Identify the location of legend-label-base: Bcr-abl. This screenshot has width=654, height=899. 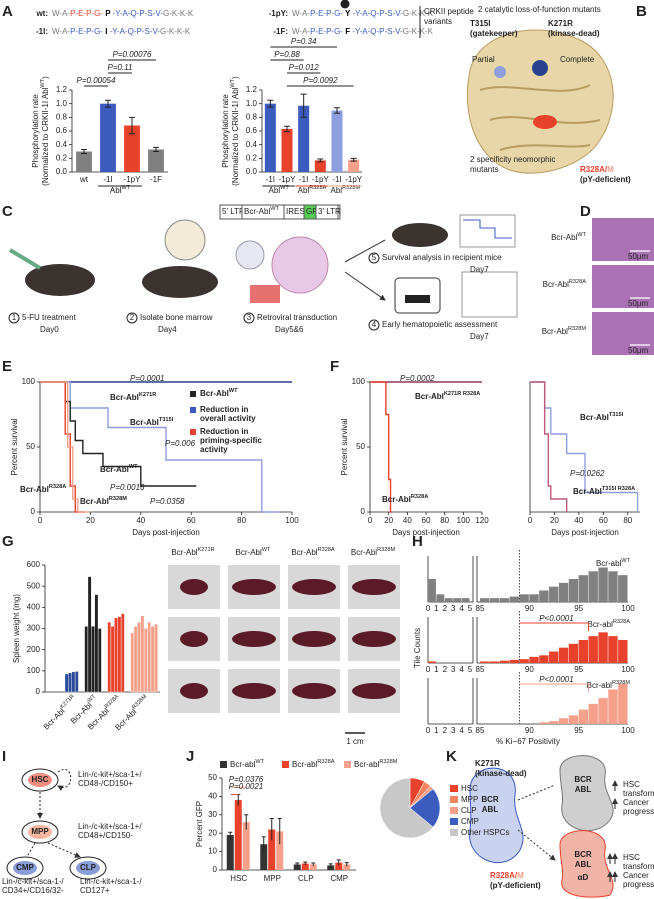
(367, 764).